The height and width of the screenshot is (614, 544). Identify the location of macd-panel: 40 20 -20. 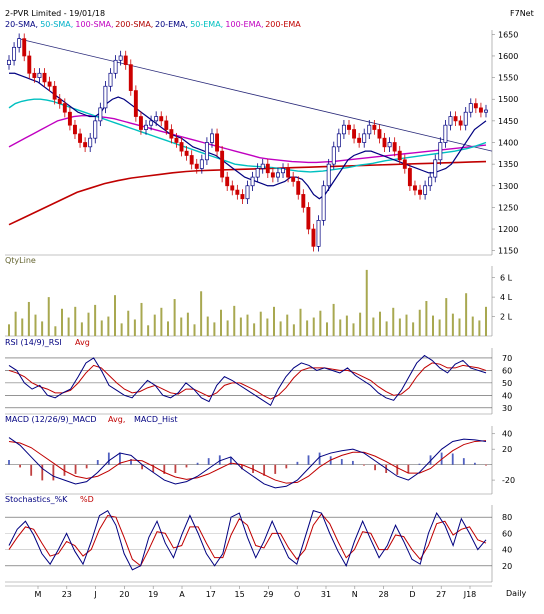
(260, 459).